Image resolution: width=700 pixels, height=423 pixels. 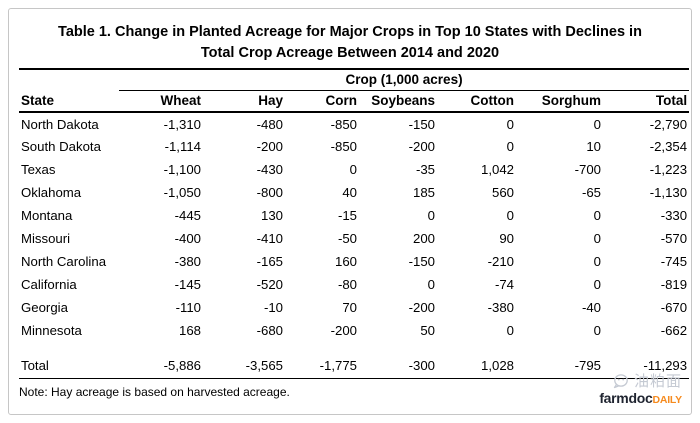 I want to click on table-row: Montana -445 130 -15 0 0 0 -330, so click(x=354, y=215).